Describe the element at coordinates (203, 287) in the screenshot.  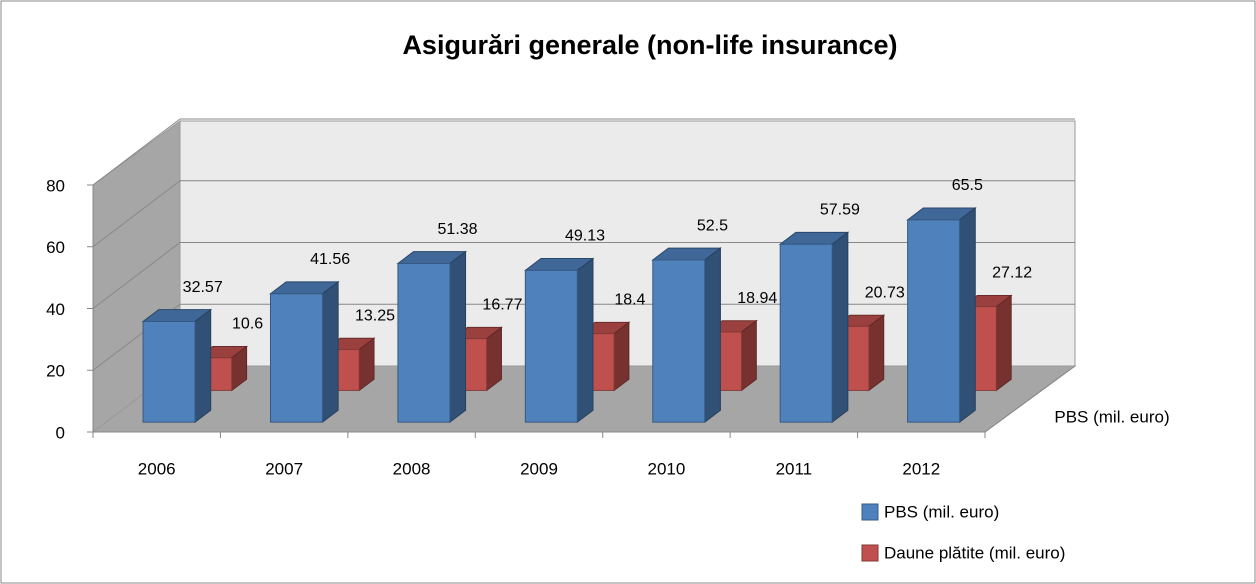
I see `data-label: 32.57` at that location.